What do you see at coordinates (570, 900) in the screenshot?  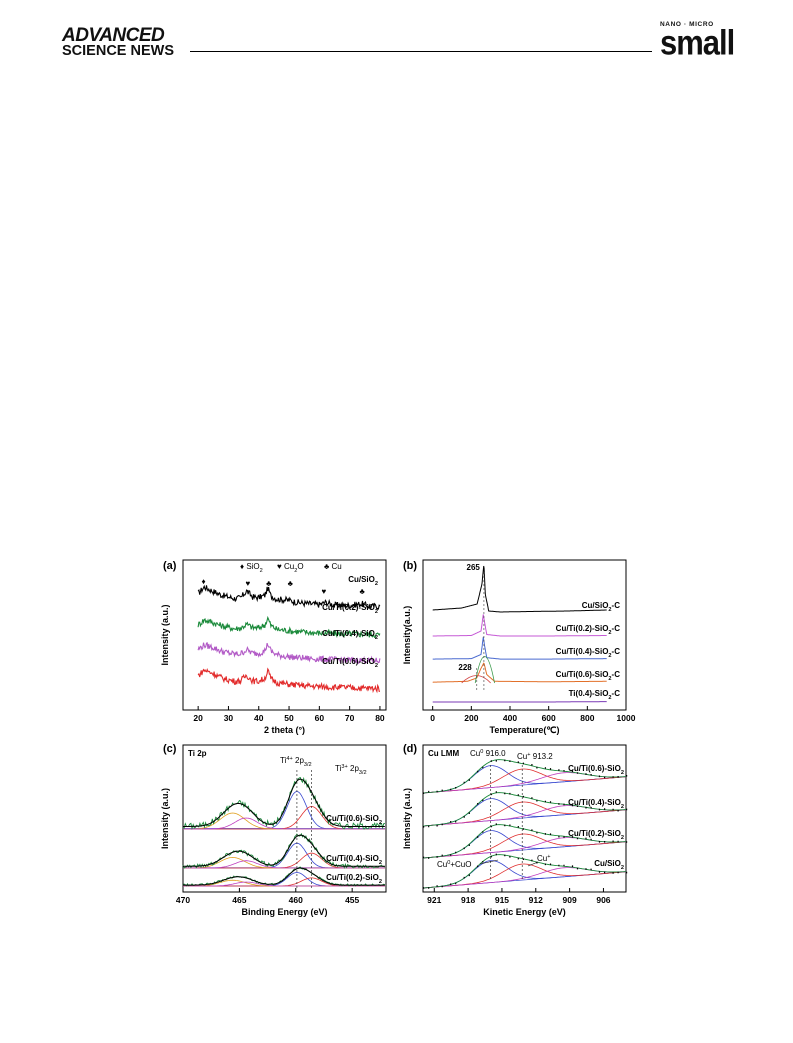 I see `x-tick-label: 909` at bounding box center [570, 900].